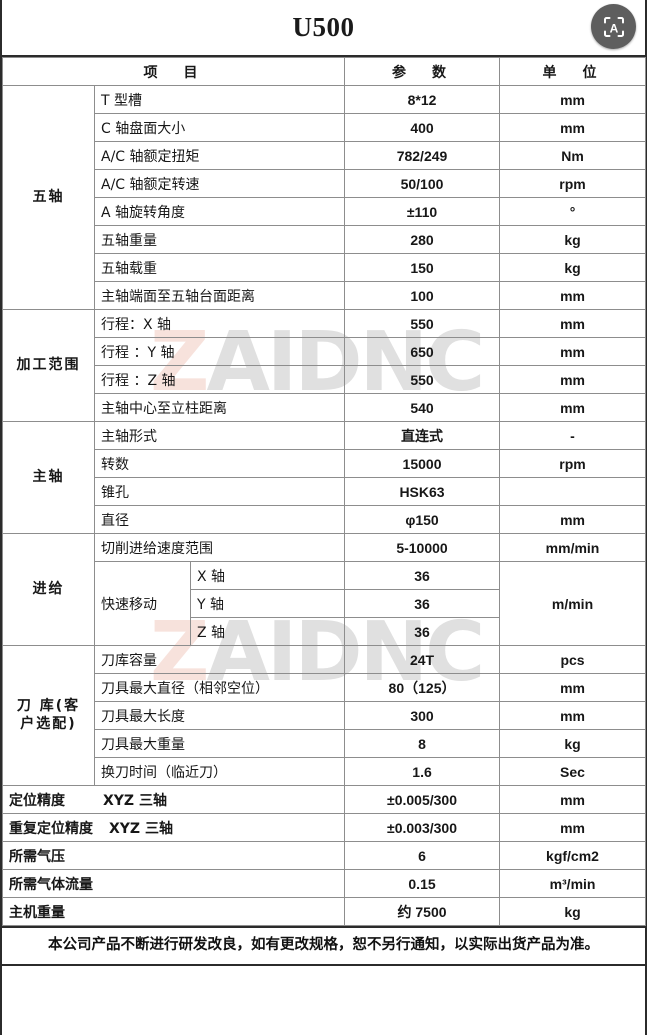 The image size is (647, 1035). What do you see at coordinates (173, 827) in the screenshot?
I see `row-label-chongfuweizhijingdu: 重复定位精度 XYZ 三轴` at bounding box center [173, 827].